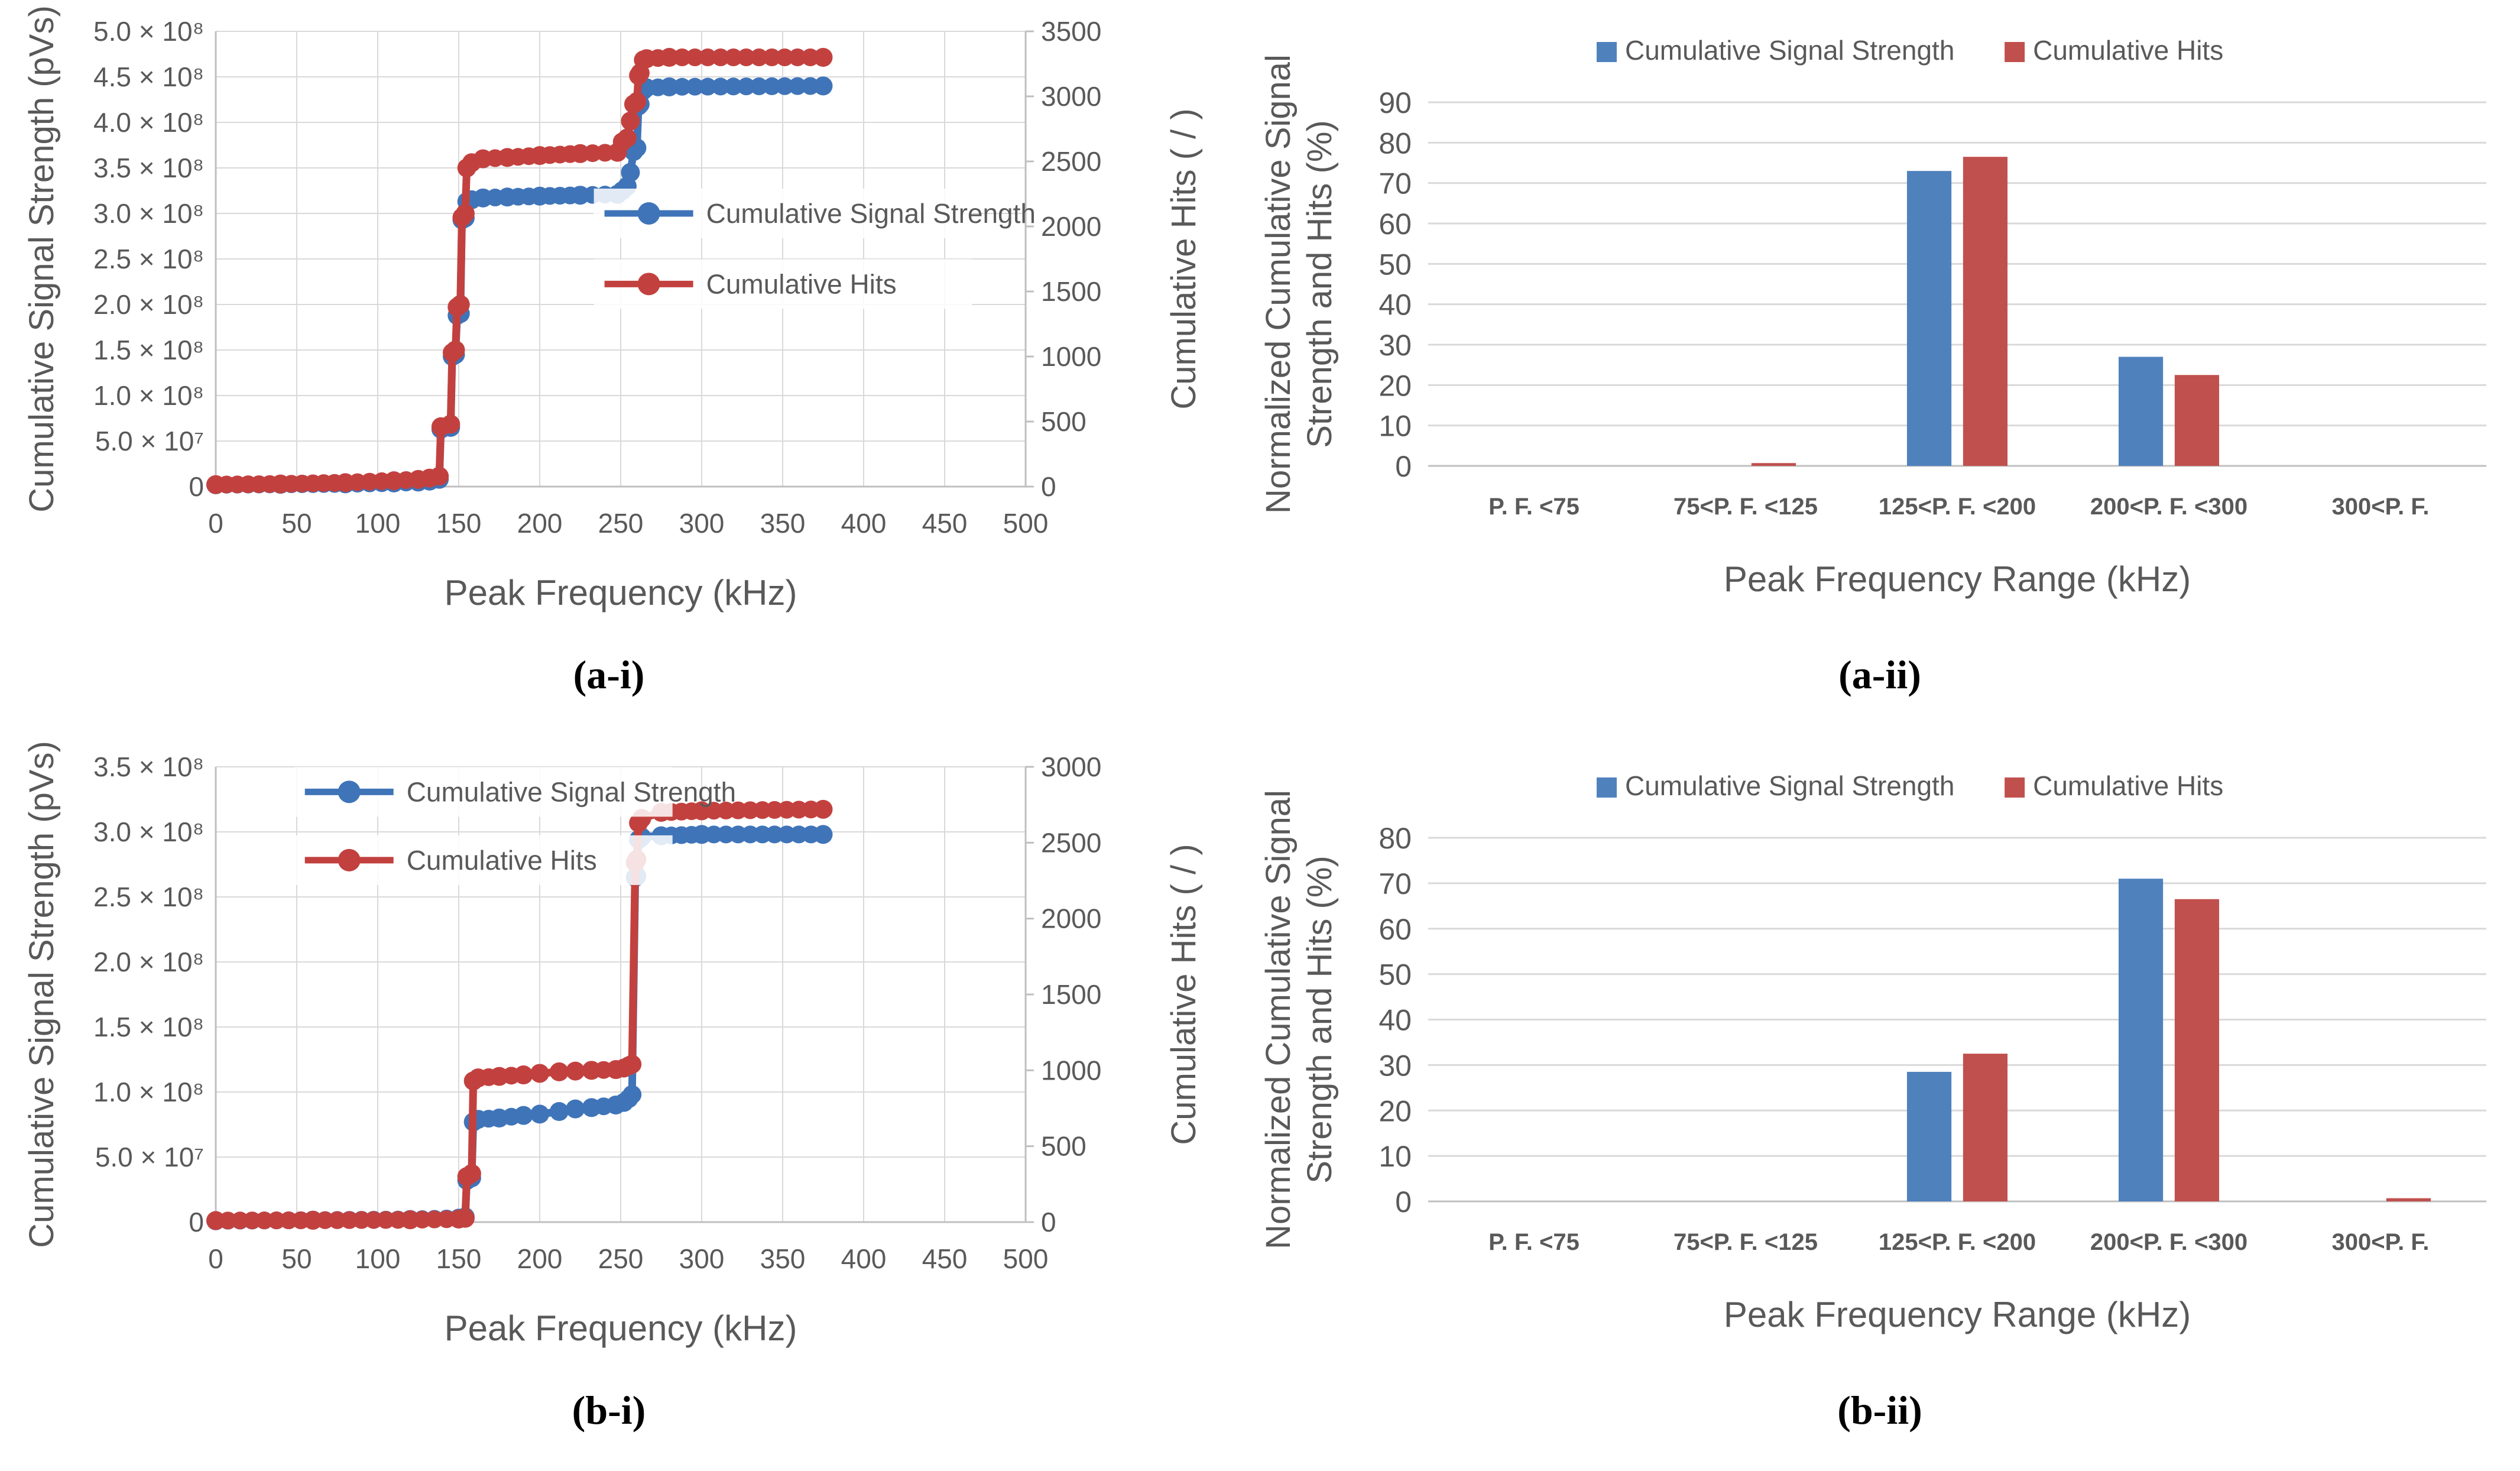  What do you see at coordinates (149, 31) in the screenshot?
I see `svg-text: 5.0 × 10⁸` at bounding box center [149, 31].